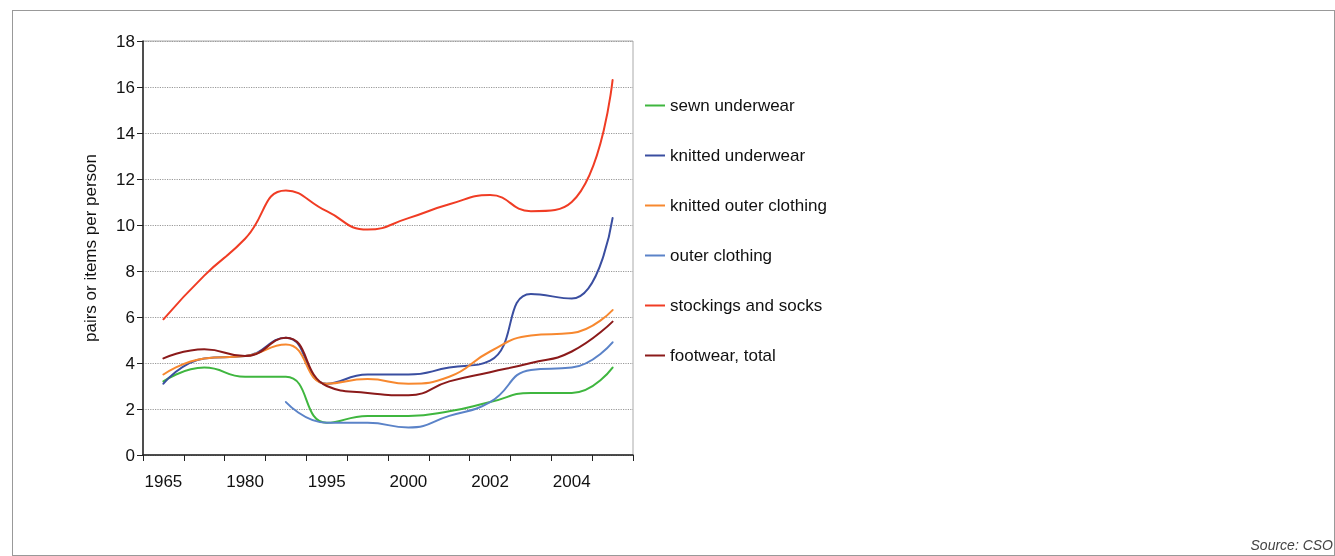  I want to click on y-tick-label: 6, so click(130, 317).